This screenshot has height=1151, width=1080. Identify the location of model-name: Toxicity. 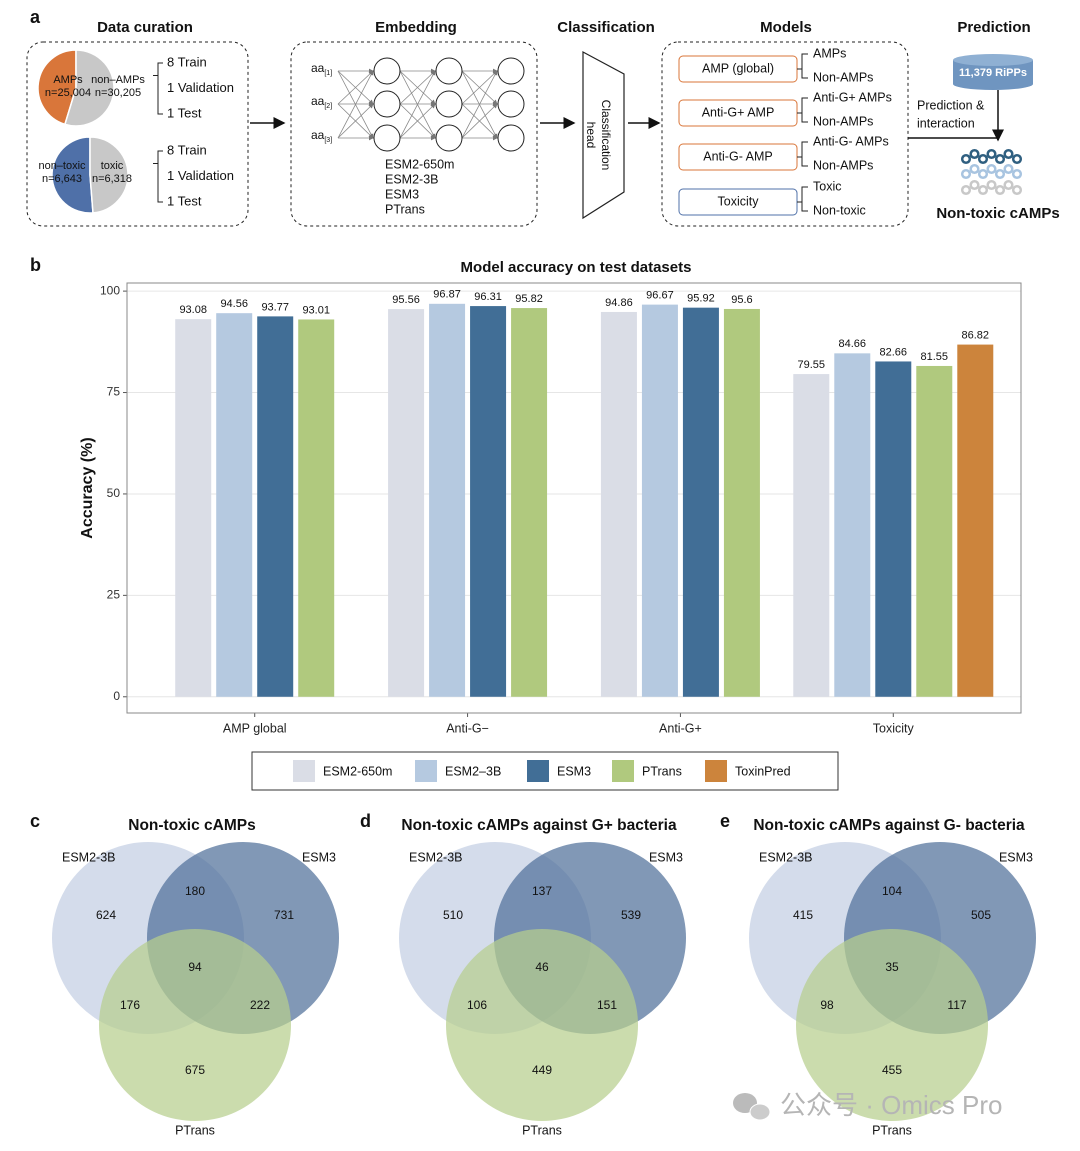
(739, 201).